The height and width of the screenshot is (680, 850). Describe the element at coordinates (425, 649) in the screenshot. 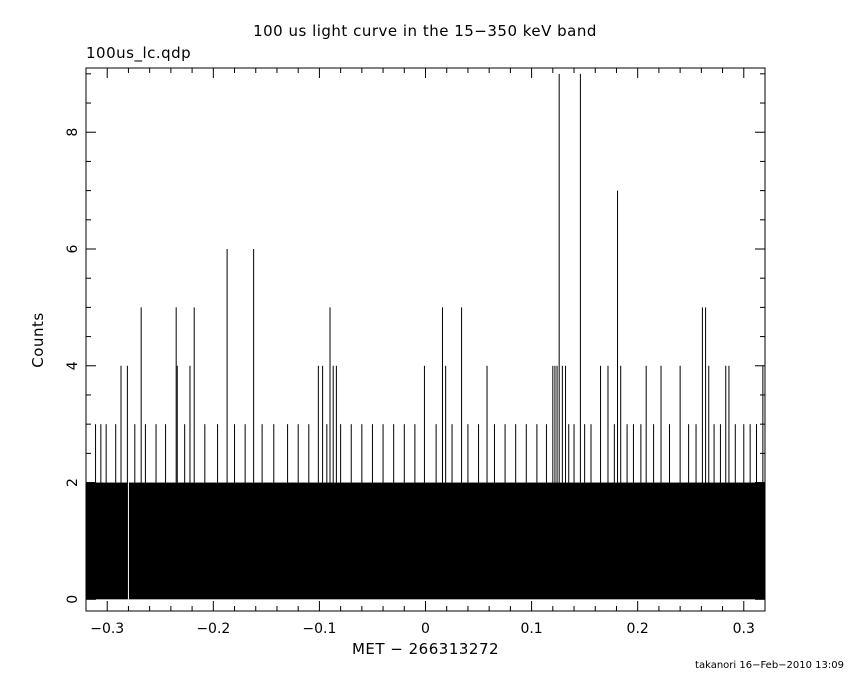

I see `x-axis-label: MET − 266313272` at that location.